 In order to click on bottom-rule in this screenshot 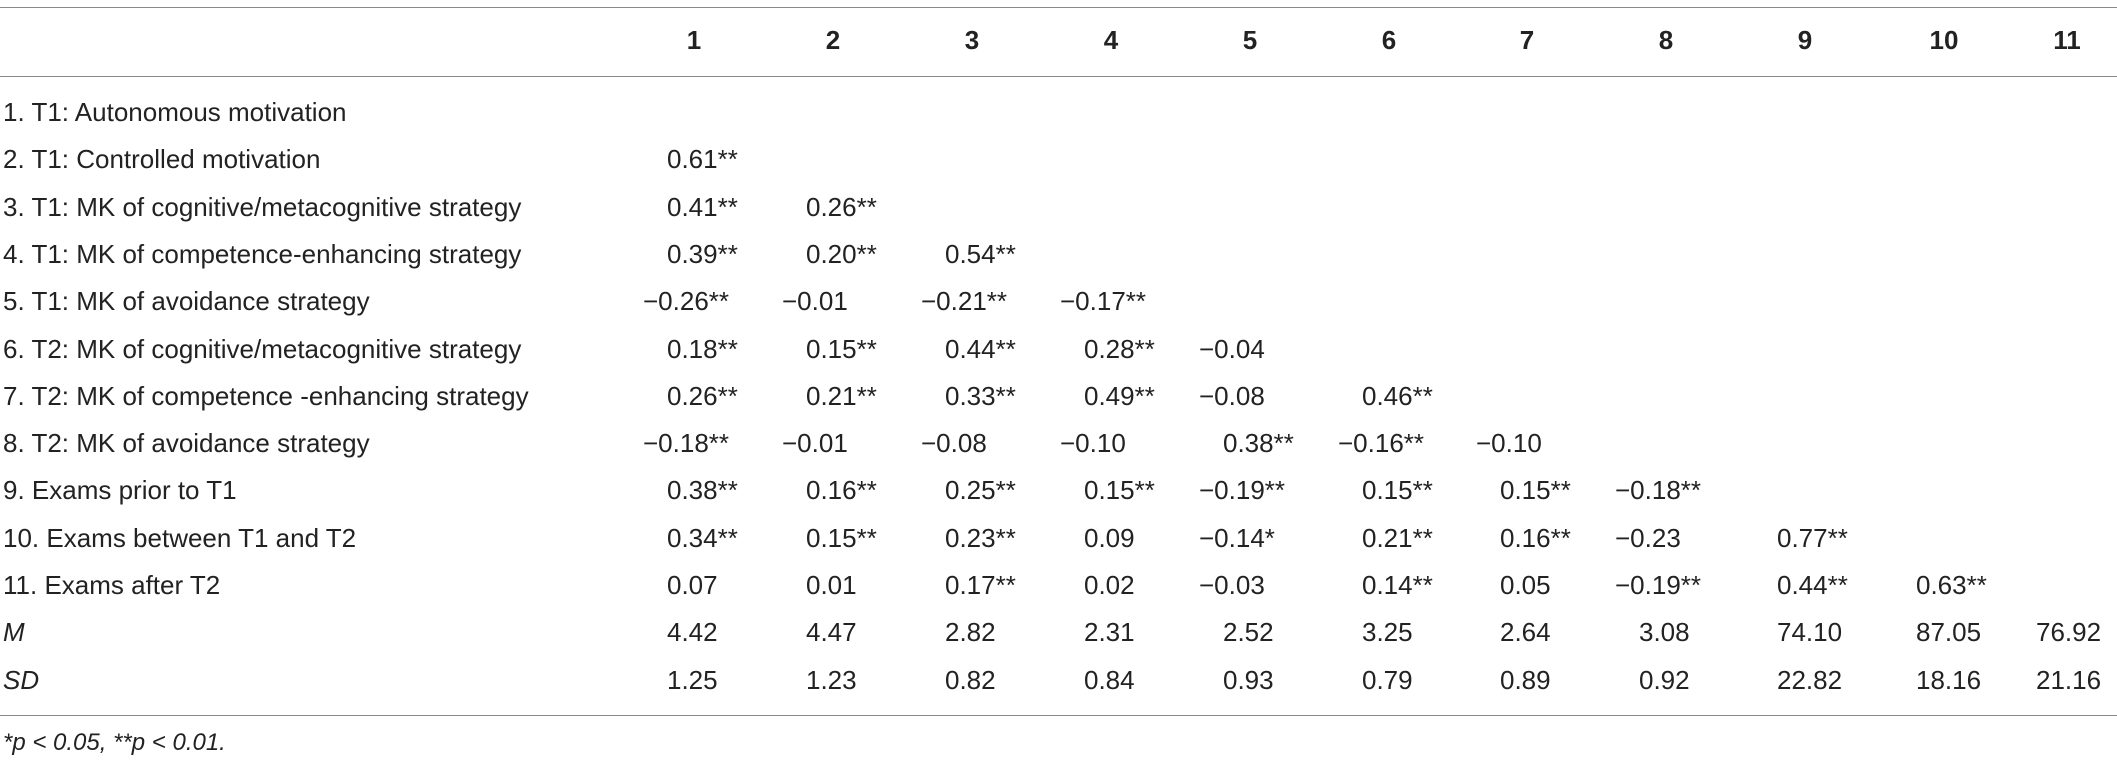, I will do `click(1058, 715)`.